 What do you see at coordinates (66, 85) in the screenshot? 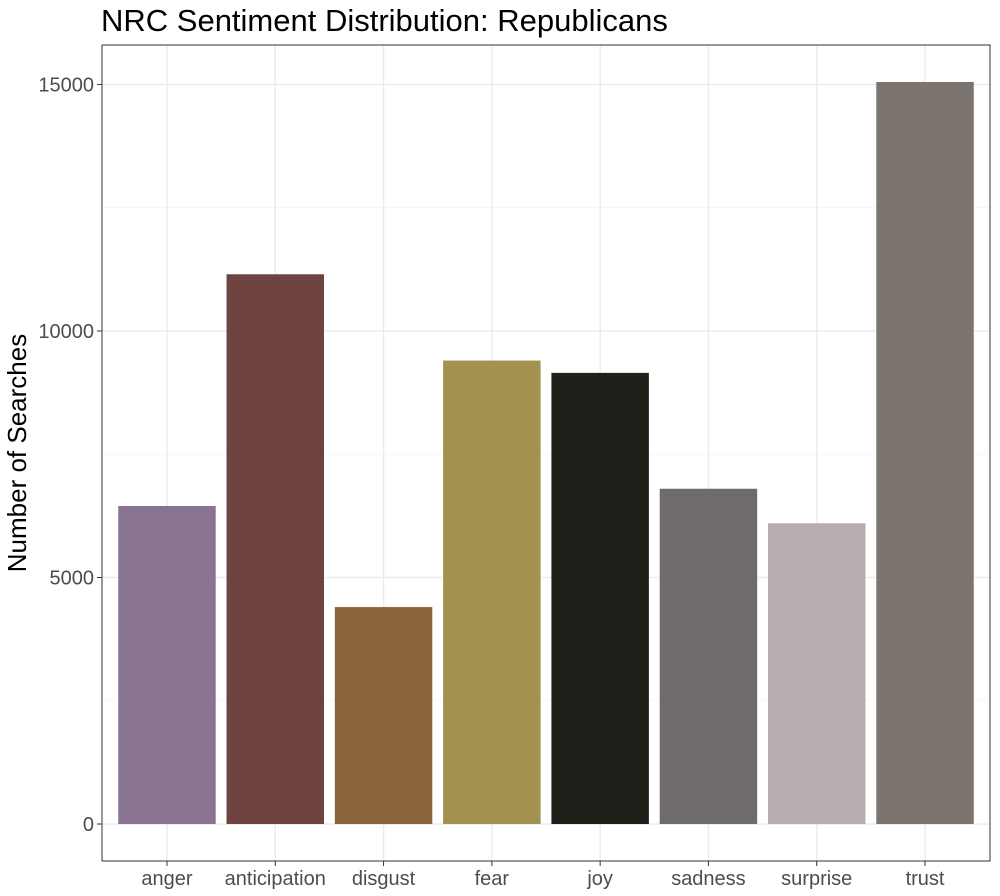
I see `y-tick-label: 15000` at bounding box center [66, 85].